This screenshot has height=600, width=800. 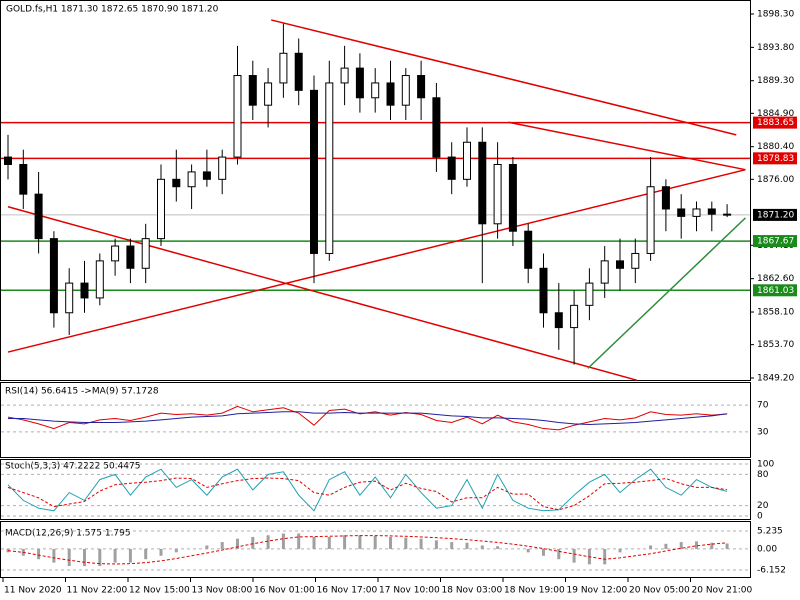 I want to click on x-tick-label: 17 Nov 10:00, so click(x=409, y=591).